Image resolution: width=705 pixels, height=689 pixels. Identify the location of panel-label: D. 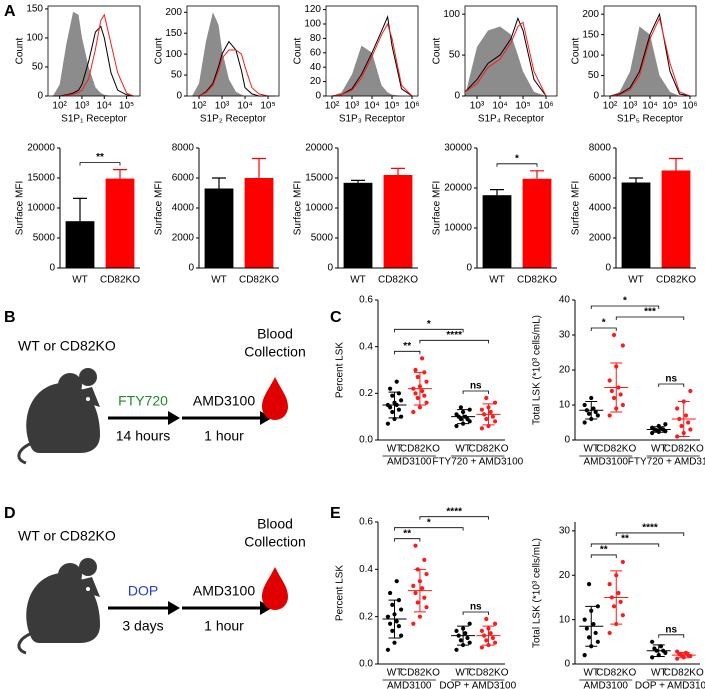
(10, 513).